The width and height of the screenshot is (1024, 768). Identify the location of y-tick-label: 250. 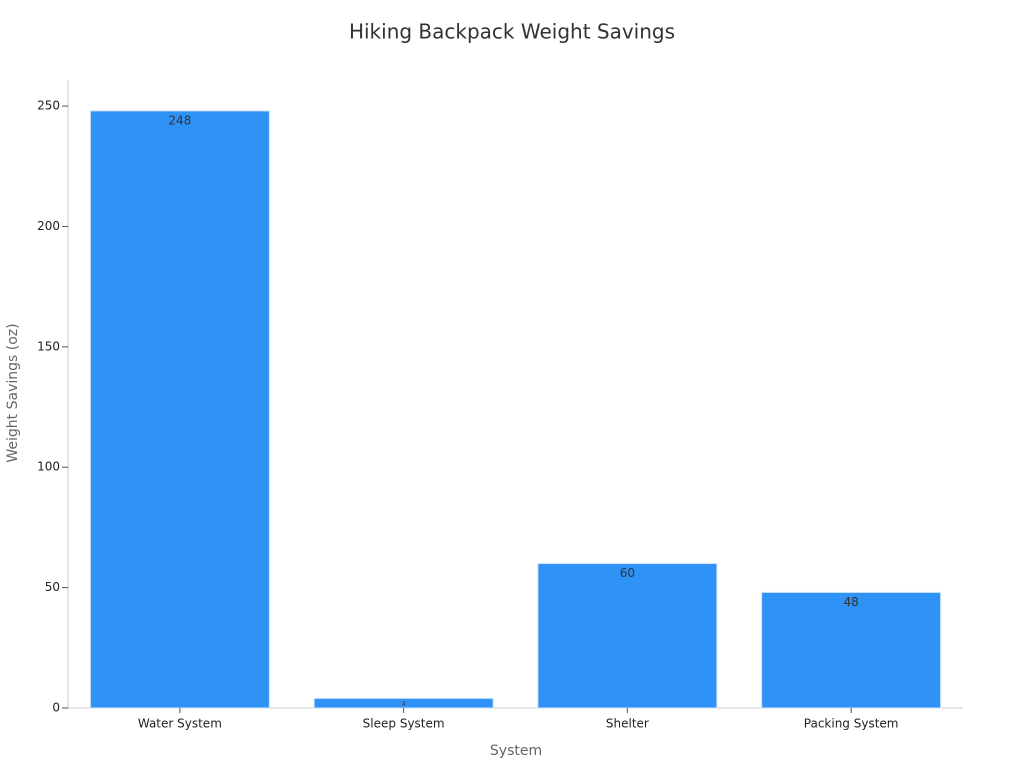
(48, 106).